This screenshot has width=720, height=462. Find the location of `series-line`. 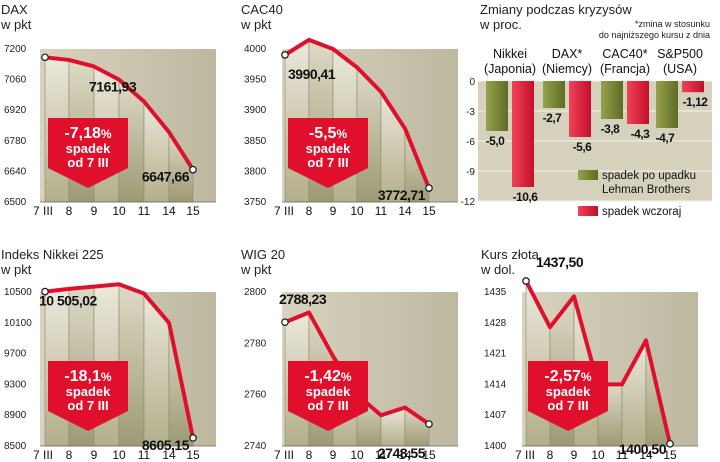

series-line is located at coordinates (119, 361).